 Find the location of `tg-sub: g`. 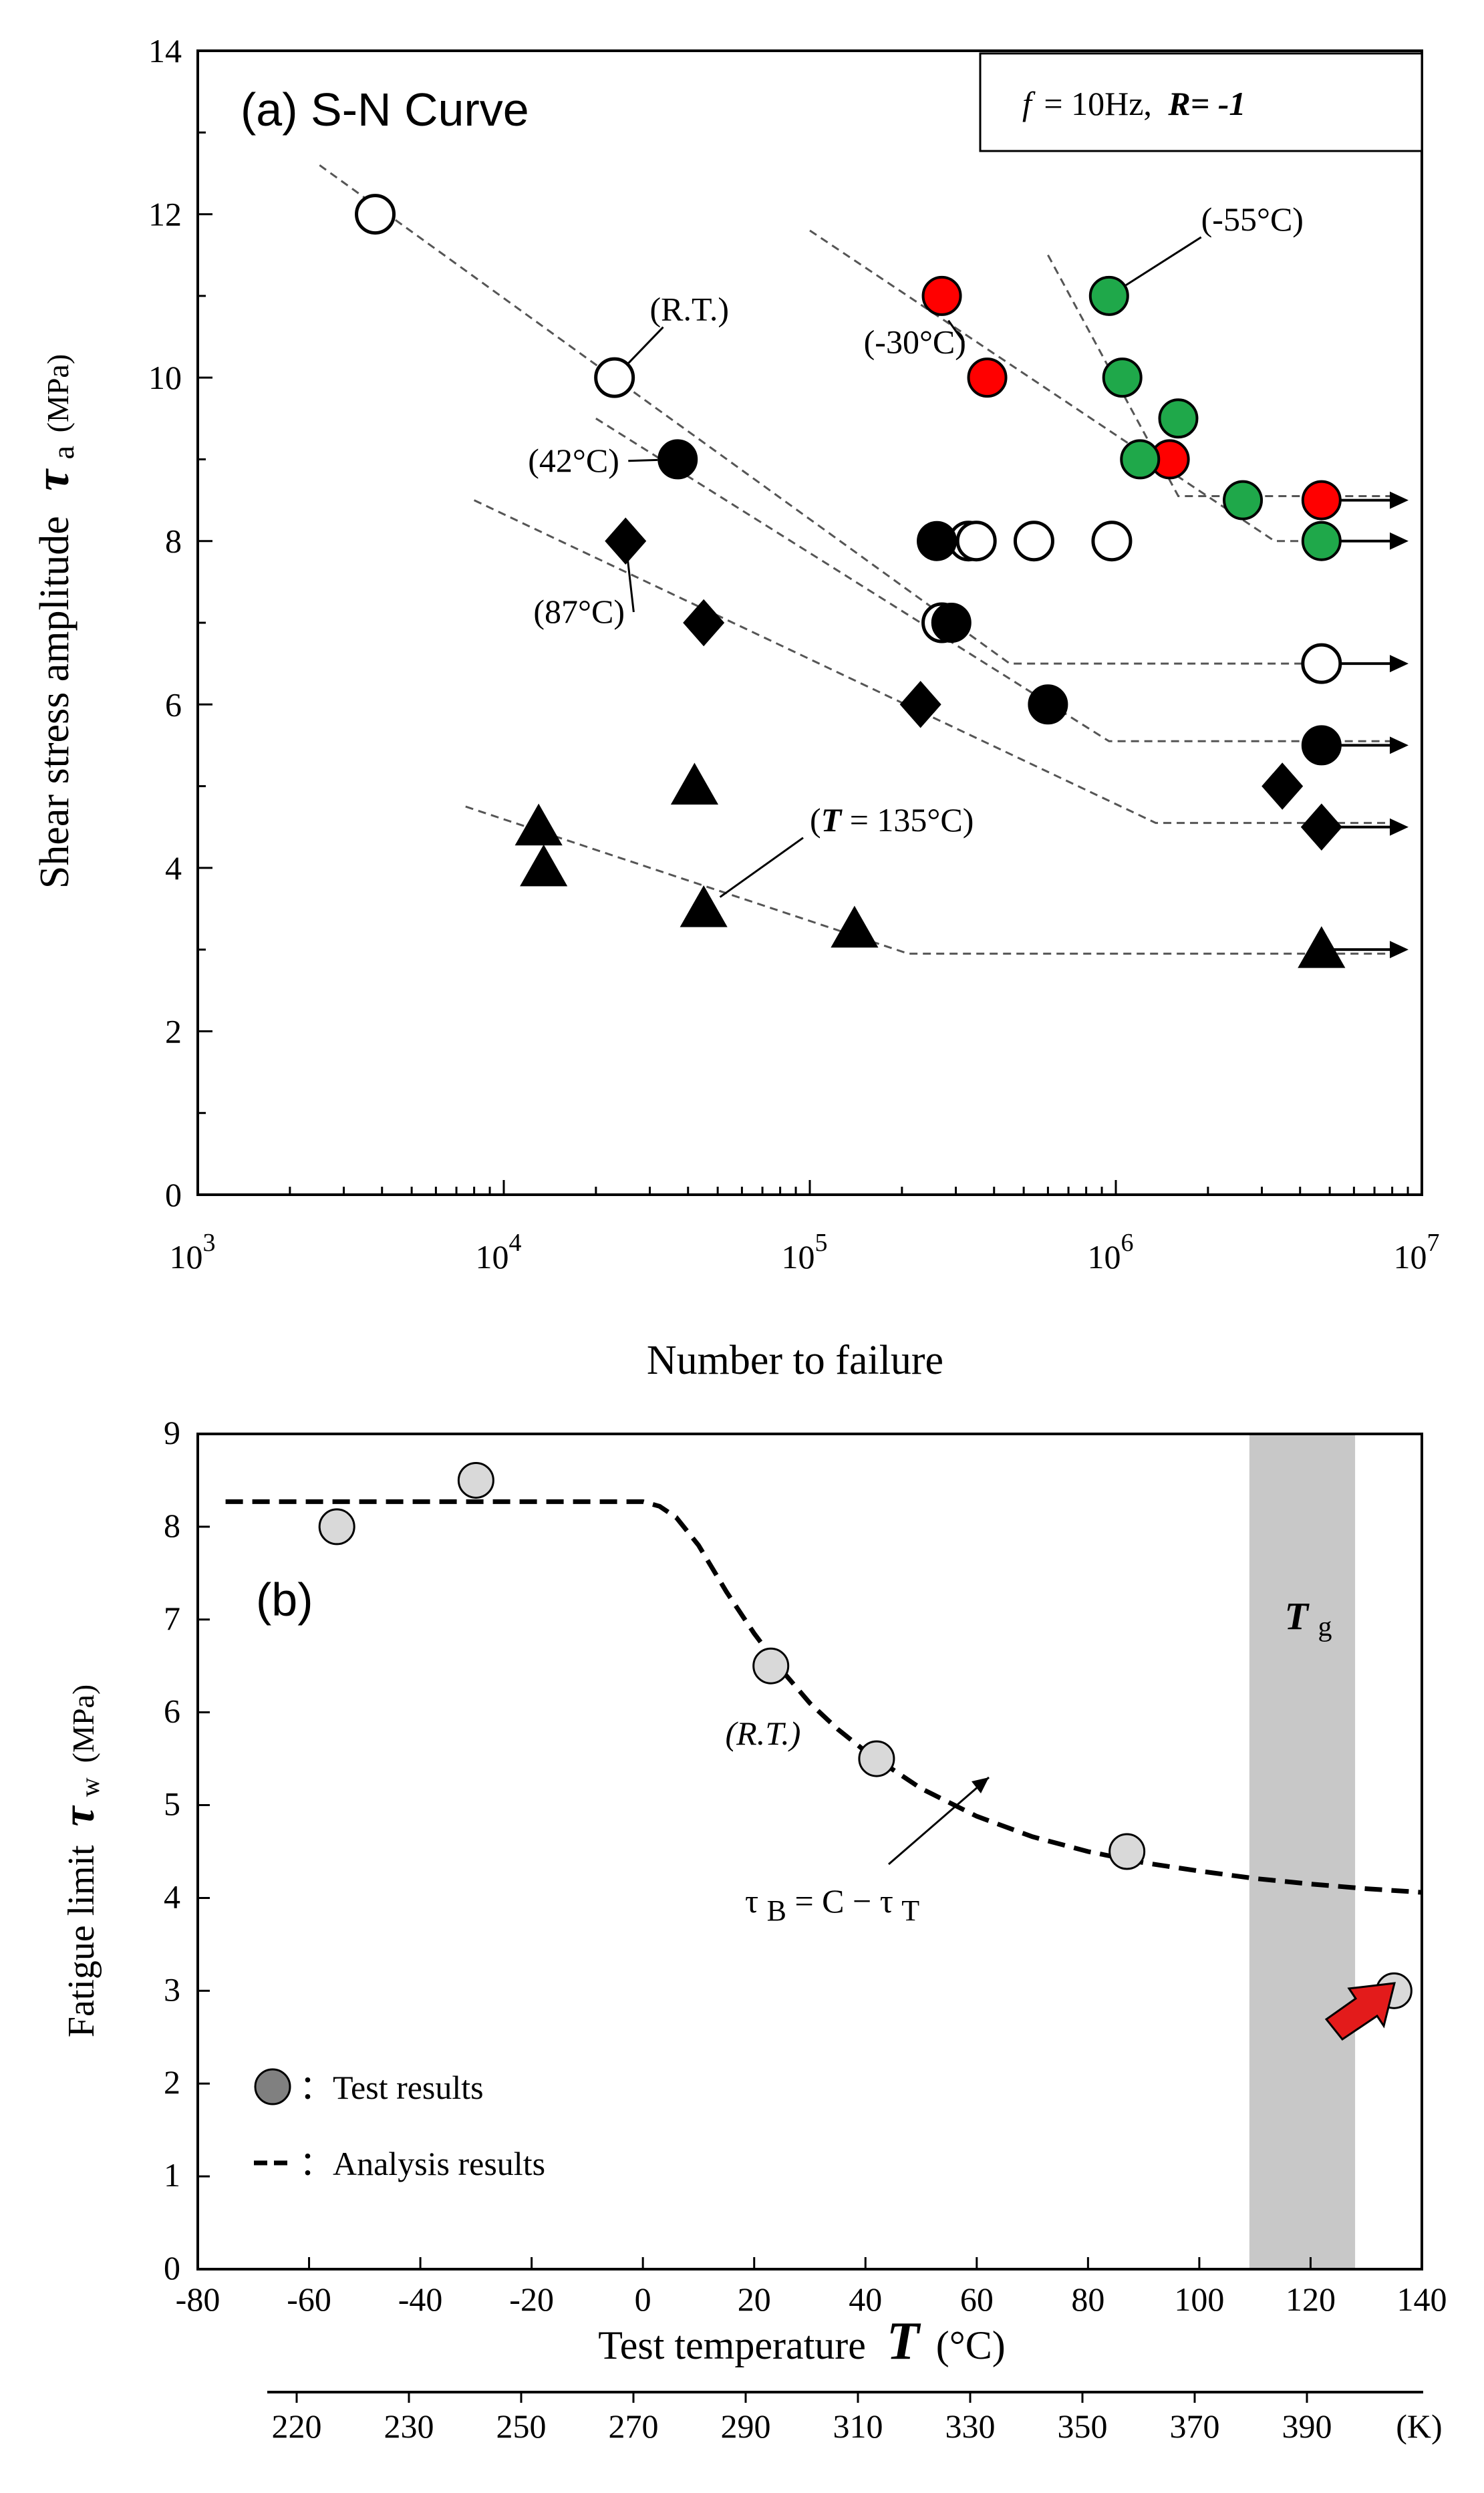

tg-sub: g is located at coordinates (1325, 1627).